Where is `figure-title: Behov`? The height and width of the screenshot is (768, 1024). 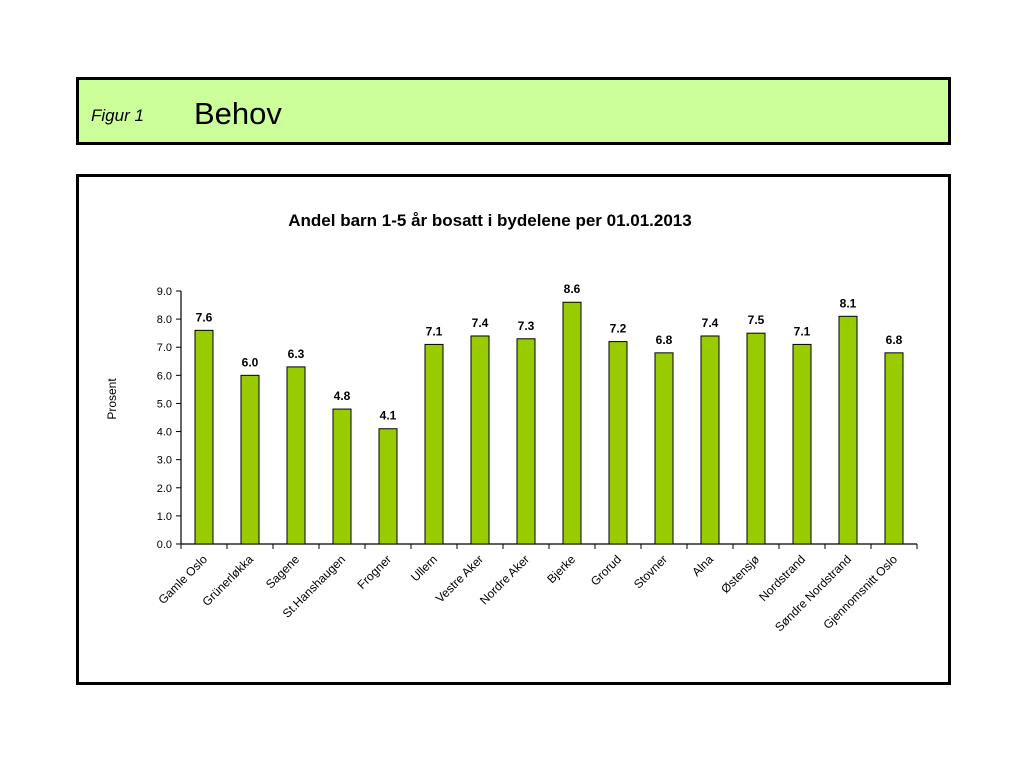 figure-title: Behov is located at coordinates (238, 113).